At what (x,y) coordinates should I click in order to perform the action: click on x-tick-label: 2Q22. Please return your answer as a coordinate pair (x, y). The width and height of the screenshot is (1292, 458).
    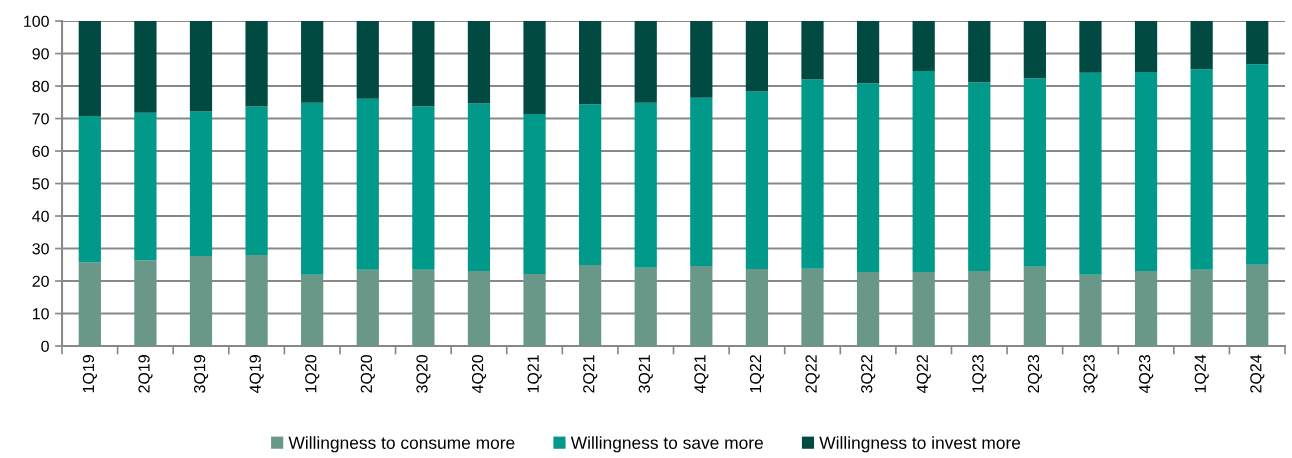
    Looking at the image, I should click on (812, 374).